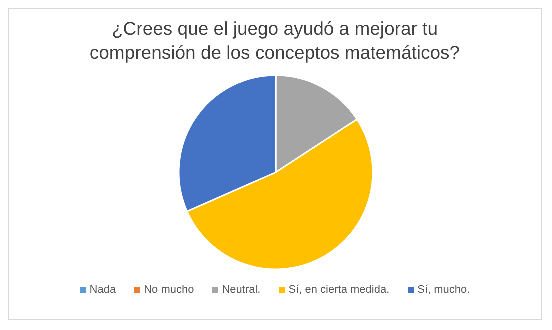 This screenshot has width=552, height=330. Describe the element at coordinates (241, 290) in the screenshot. I see `legend-label: Neutral.` at that location.